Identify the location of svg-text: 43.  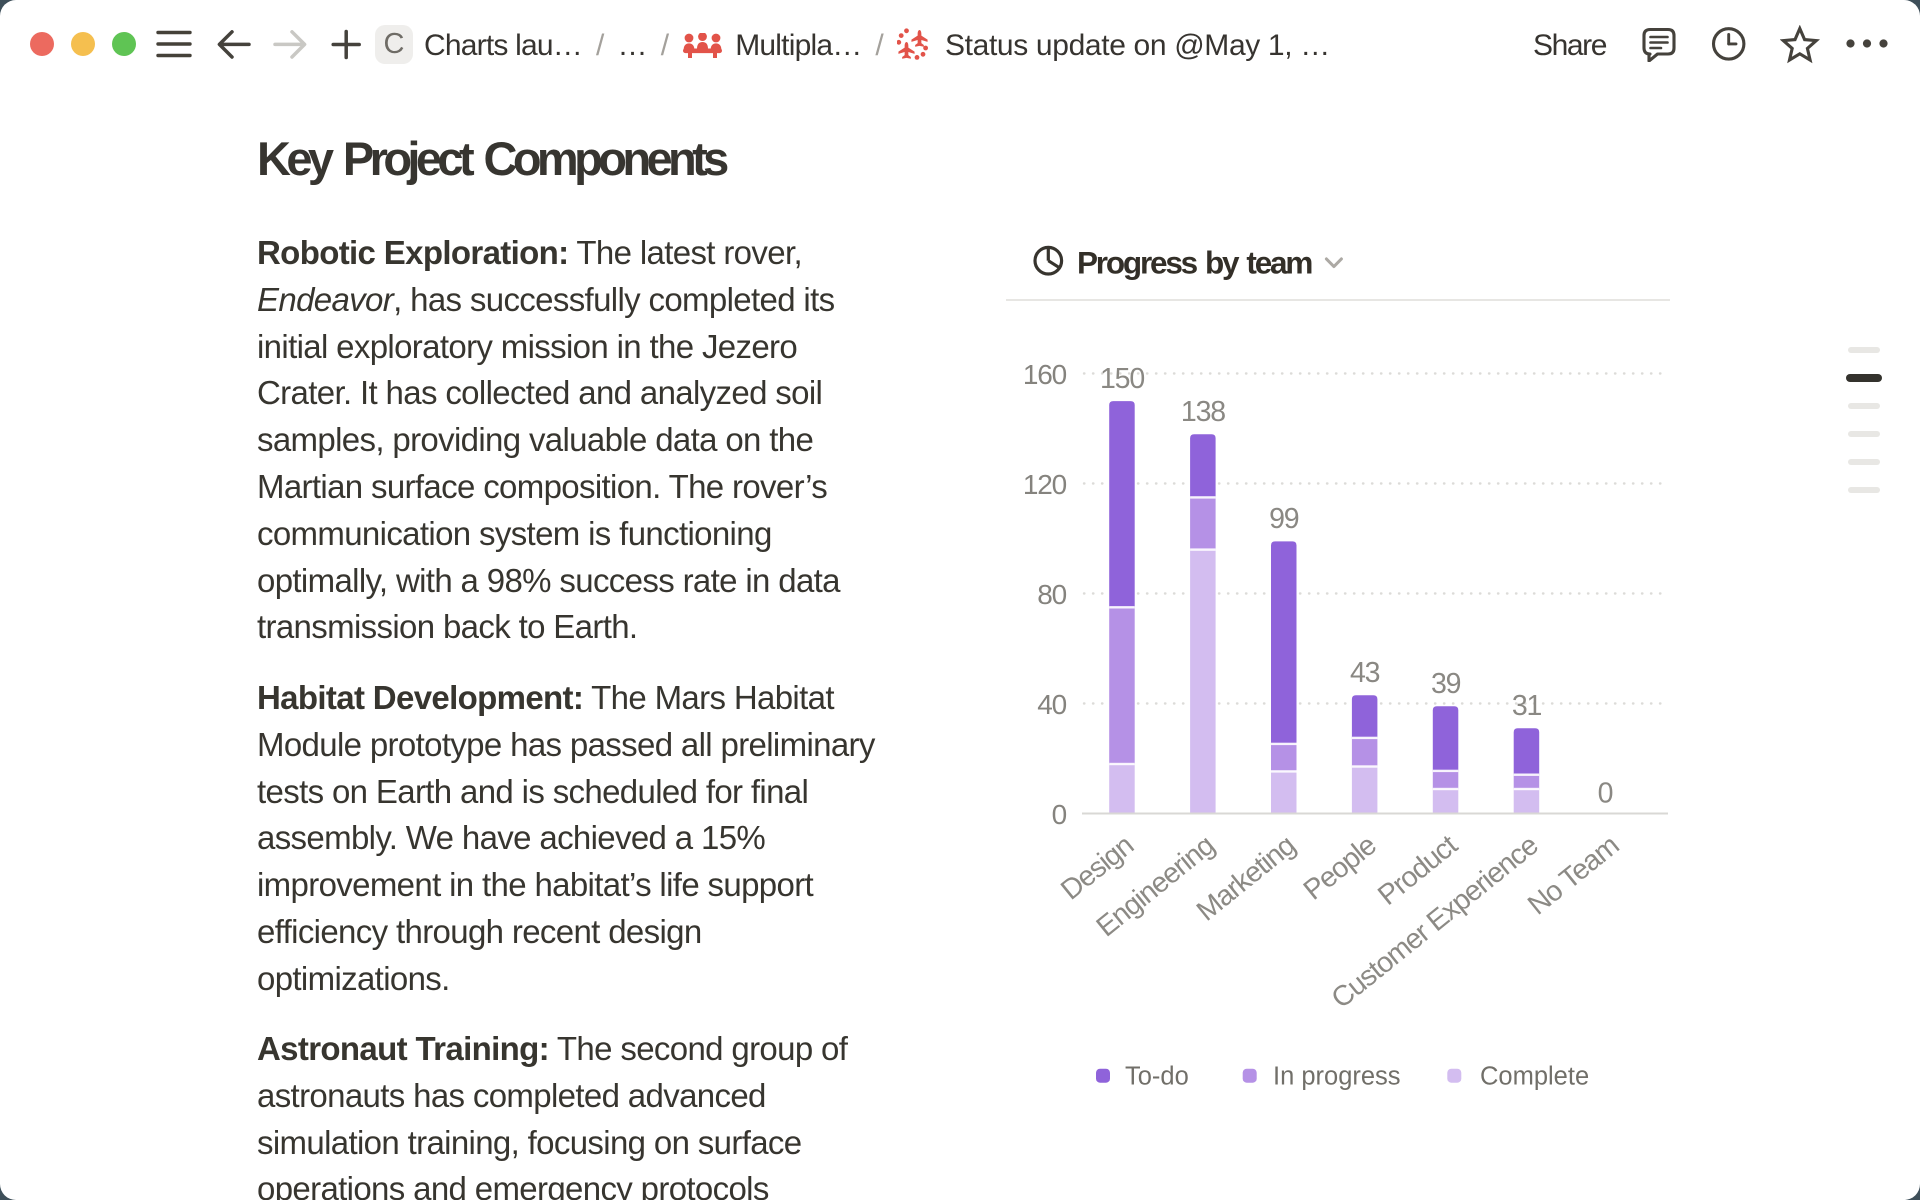
(1365, 673).